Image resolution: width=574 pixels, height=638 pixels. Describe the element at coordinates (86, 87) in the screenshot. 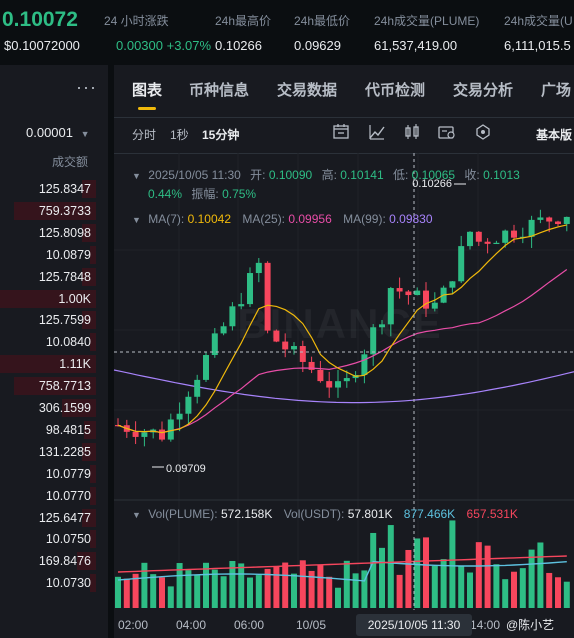

I see `more-options-icon: ···` at that location.